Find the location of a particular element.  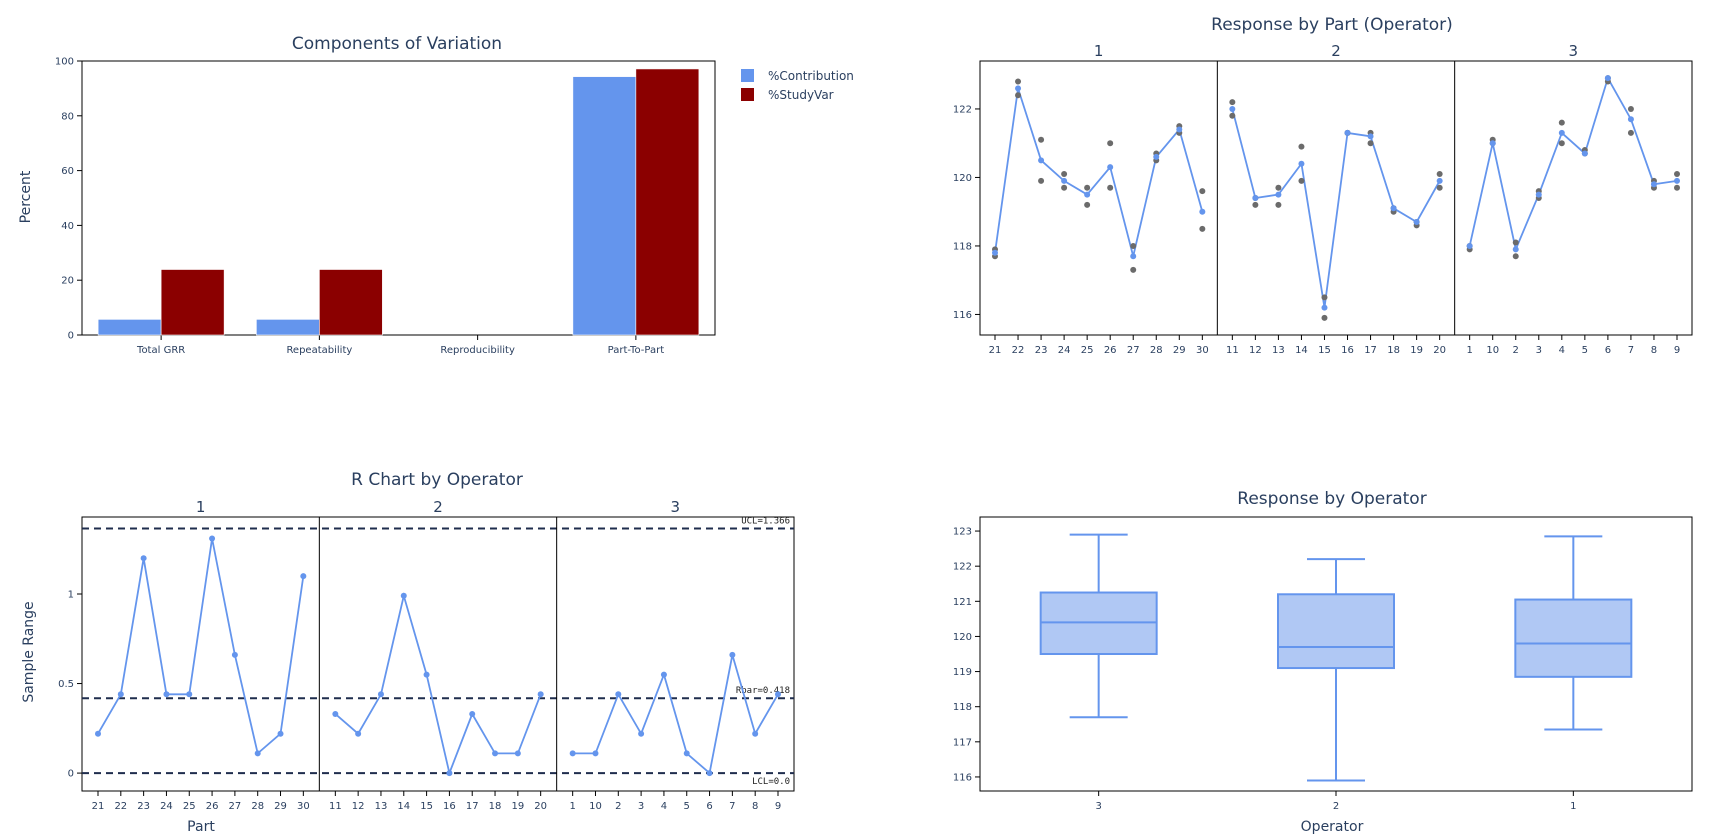

y-tick-label: 118 is located at coordinates (962, 707).